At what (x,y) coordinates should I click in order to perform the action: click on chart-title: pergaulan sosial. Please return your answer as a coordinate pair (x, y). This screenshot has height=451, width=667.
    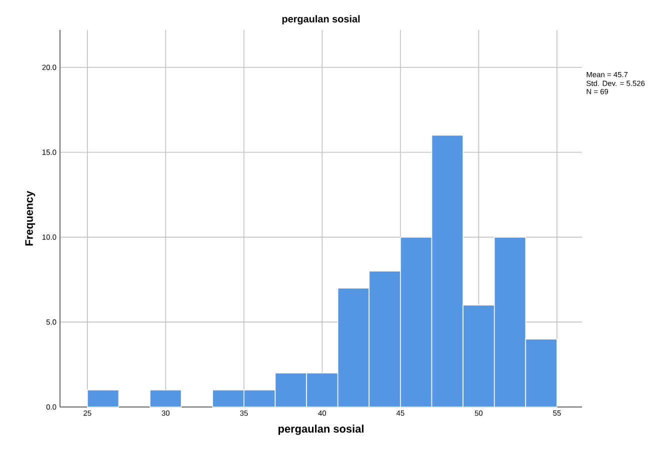
    Looking at the image, I should click on (321, 19).